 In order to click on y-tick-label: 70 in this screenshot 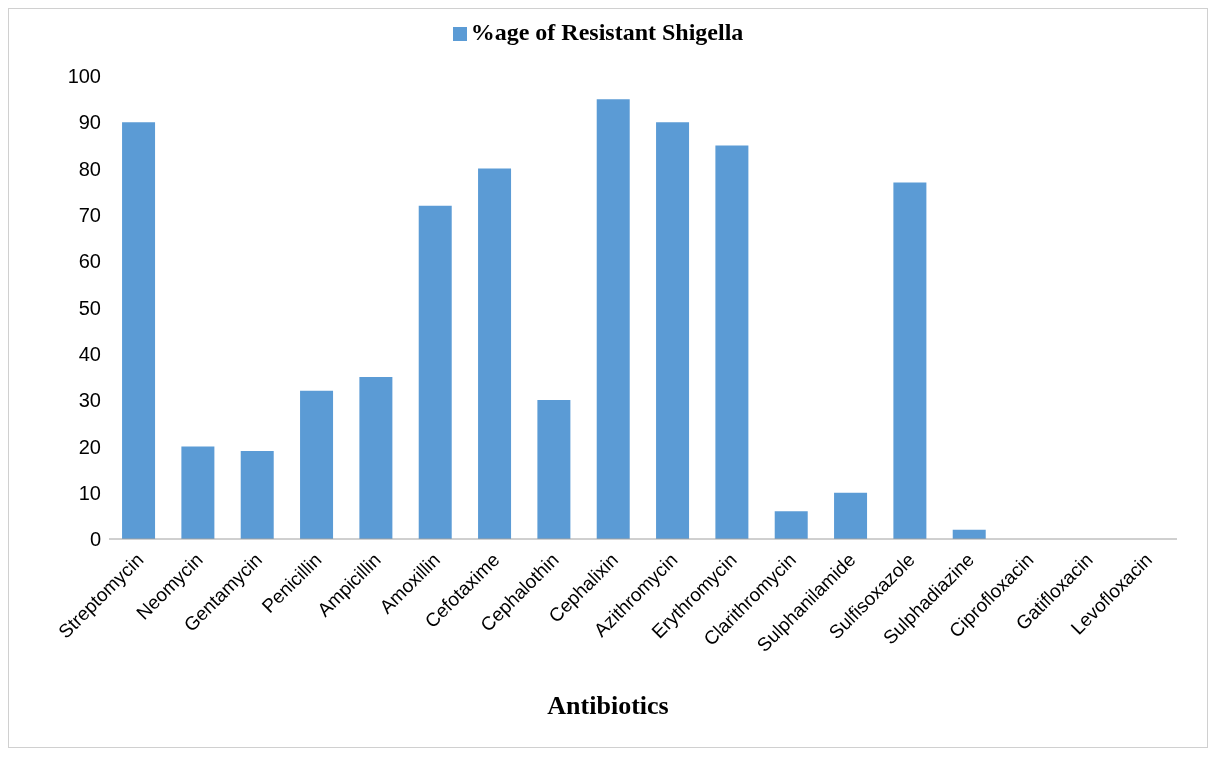, I will do `click(89, 215)`.